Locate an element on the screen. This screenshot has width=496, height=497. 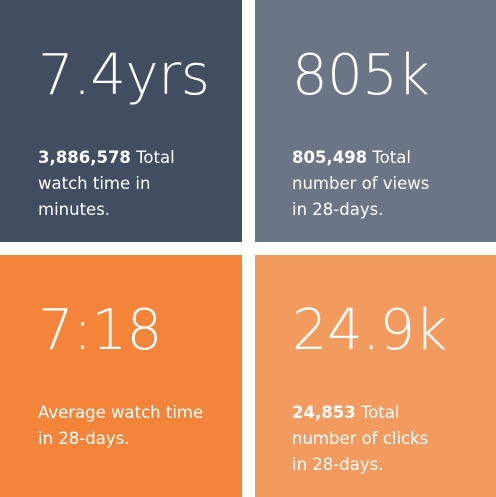
stat-value: 7.4yrs is located at coordinates (124, 75).